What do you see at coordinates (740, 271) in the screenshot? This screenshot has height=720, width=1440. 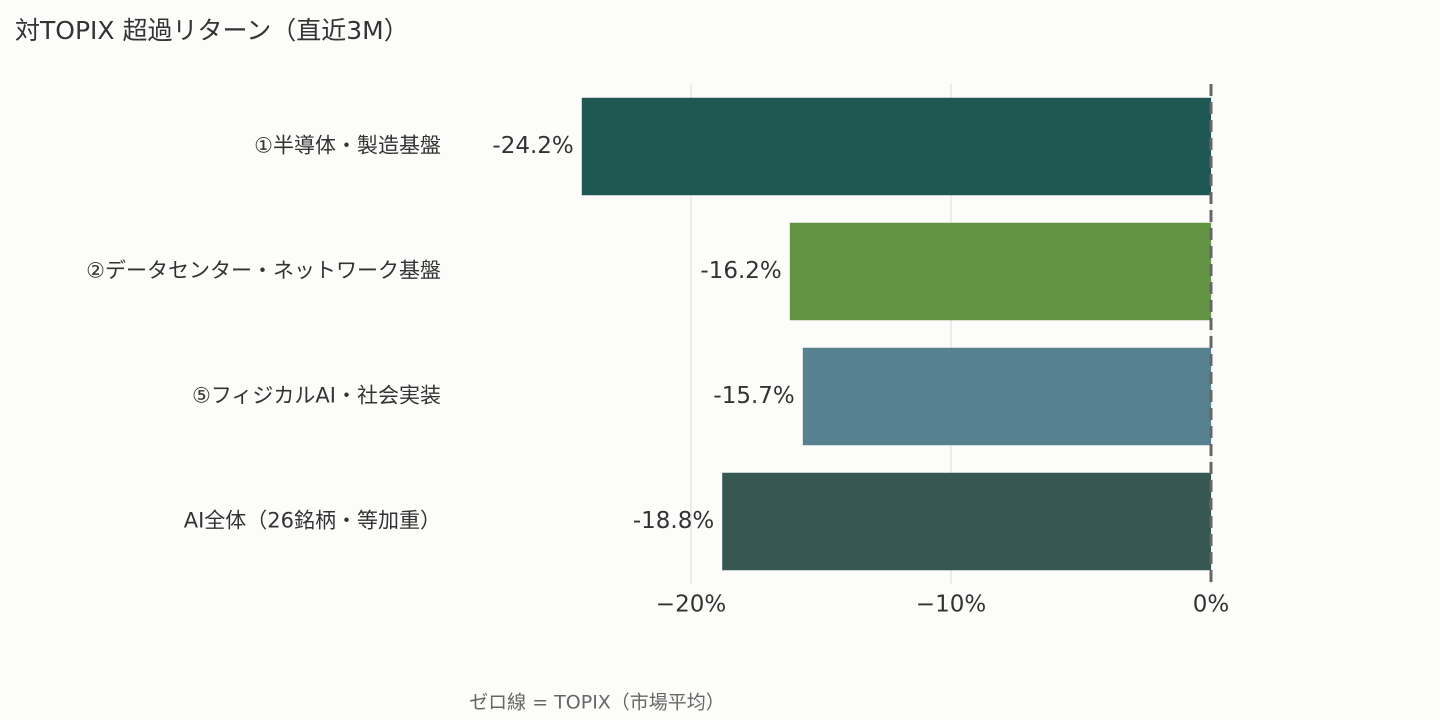 I see `value-label: -16.2%` at bounding box center [740, 271].